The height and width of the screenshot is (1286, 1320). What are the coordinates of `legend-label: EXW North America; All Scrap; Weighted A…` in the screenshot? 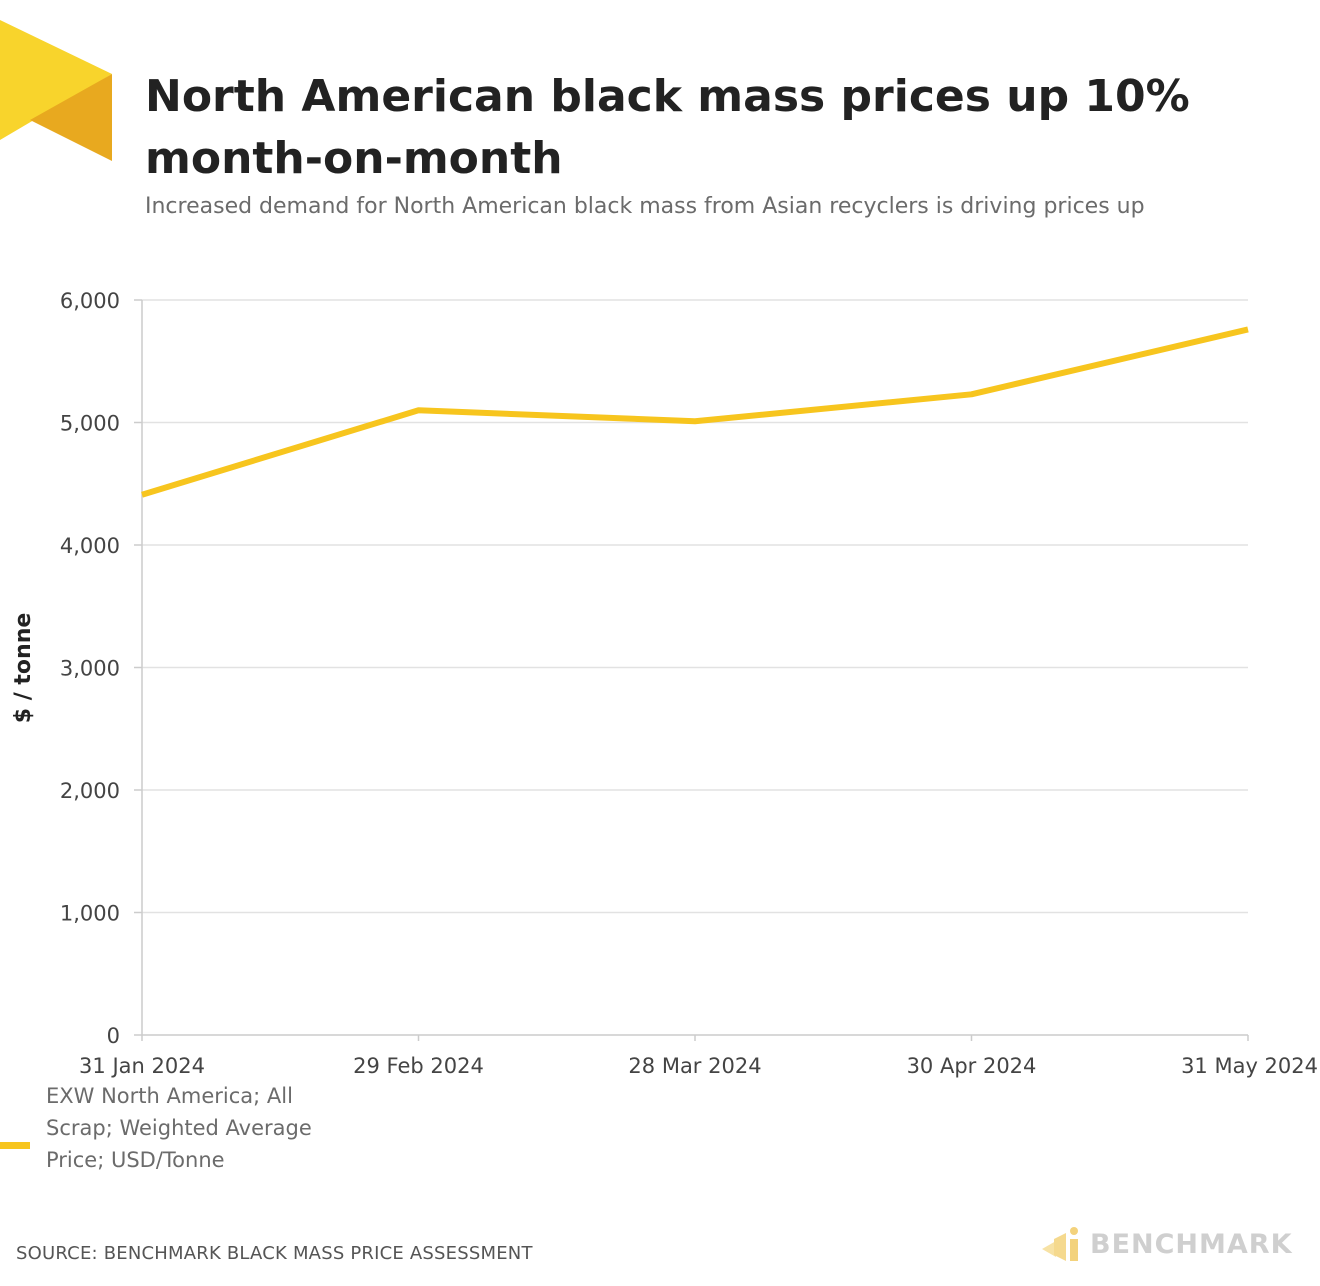 It's located at (179, 1128).